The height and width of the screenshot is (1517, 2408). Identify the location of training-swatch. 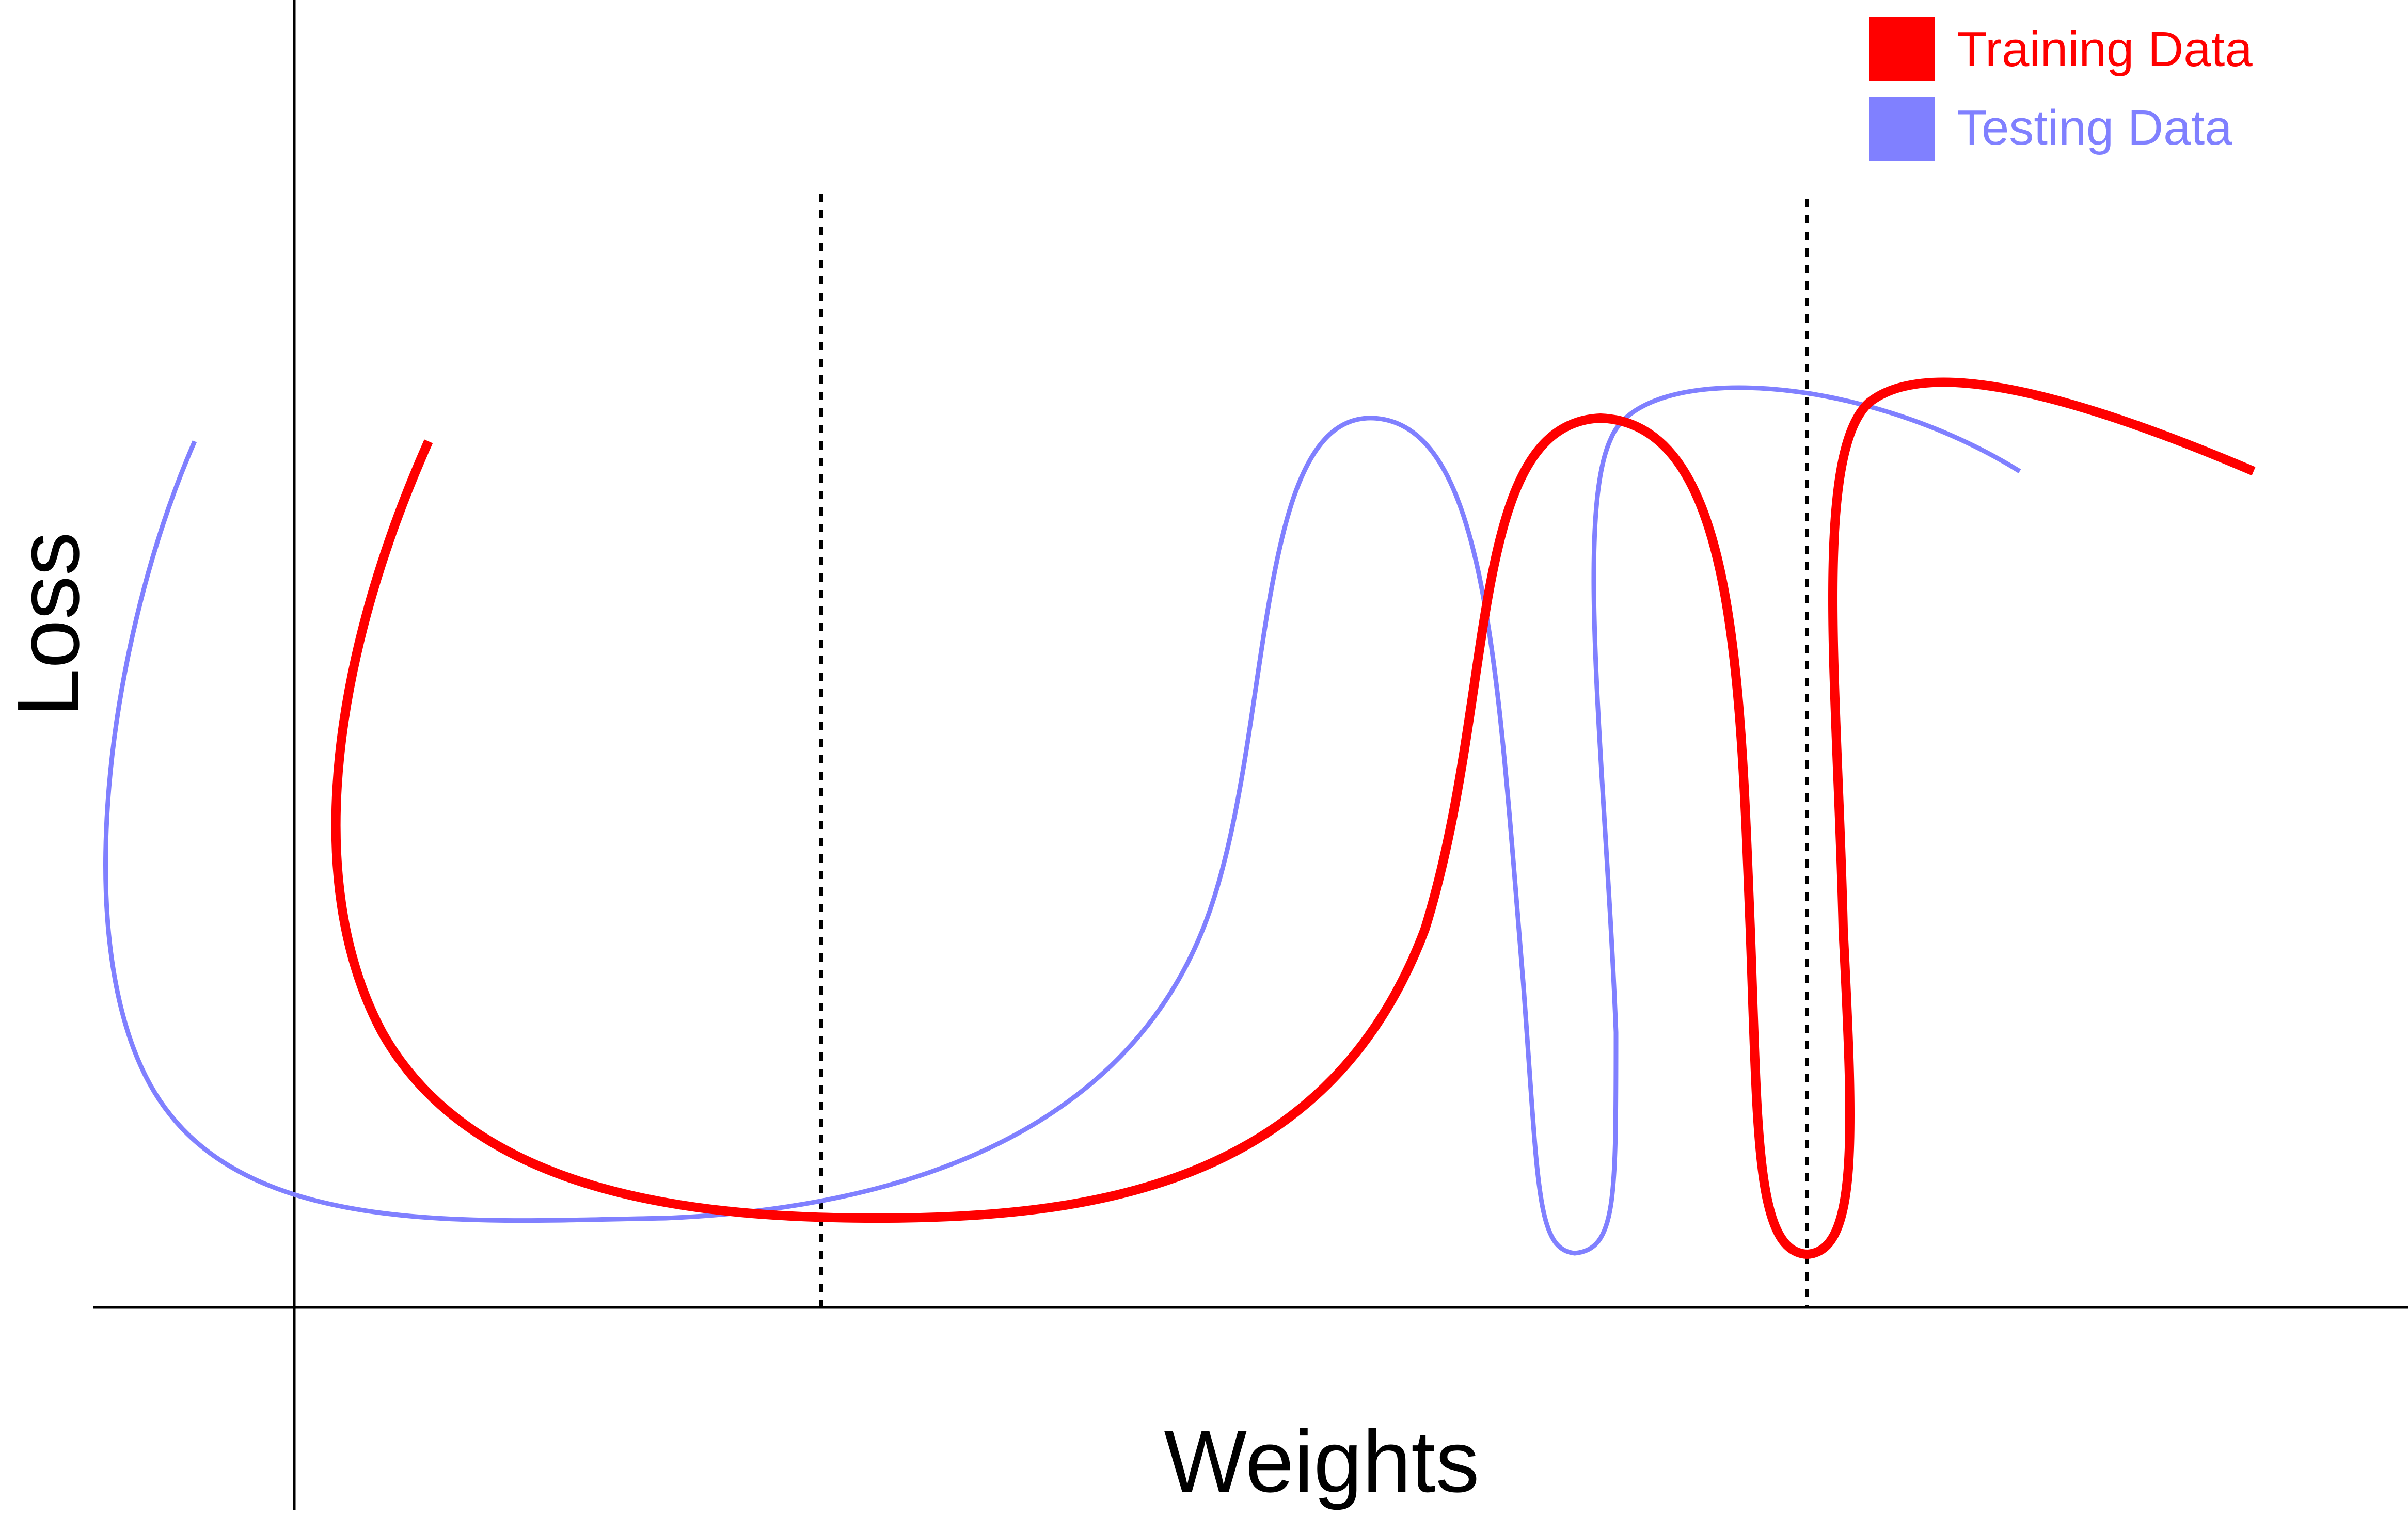
(1902, 49).